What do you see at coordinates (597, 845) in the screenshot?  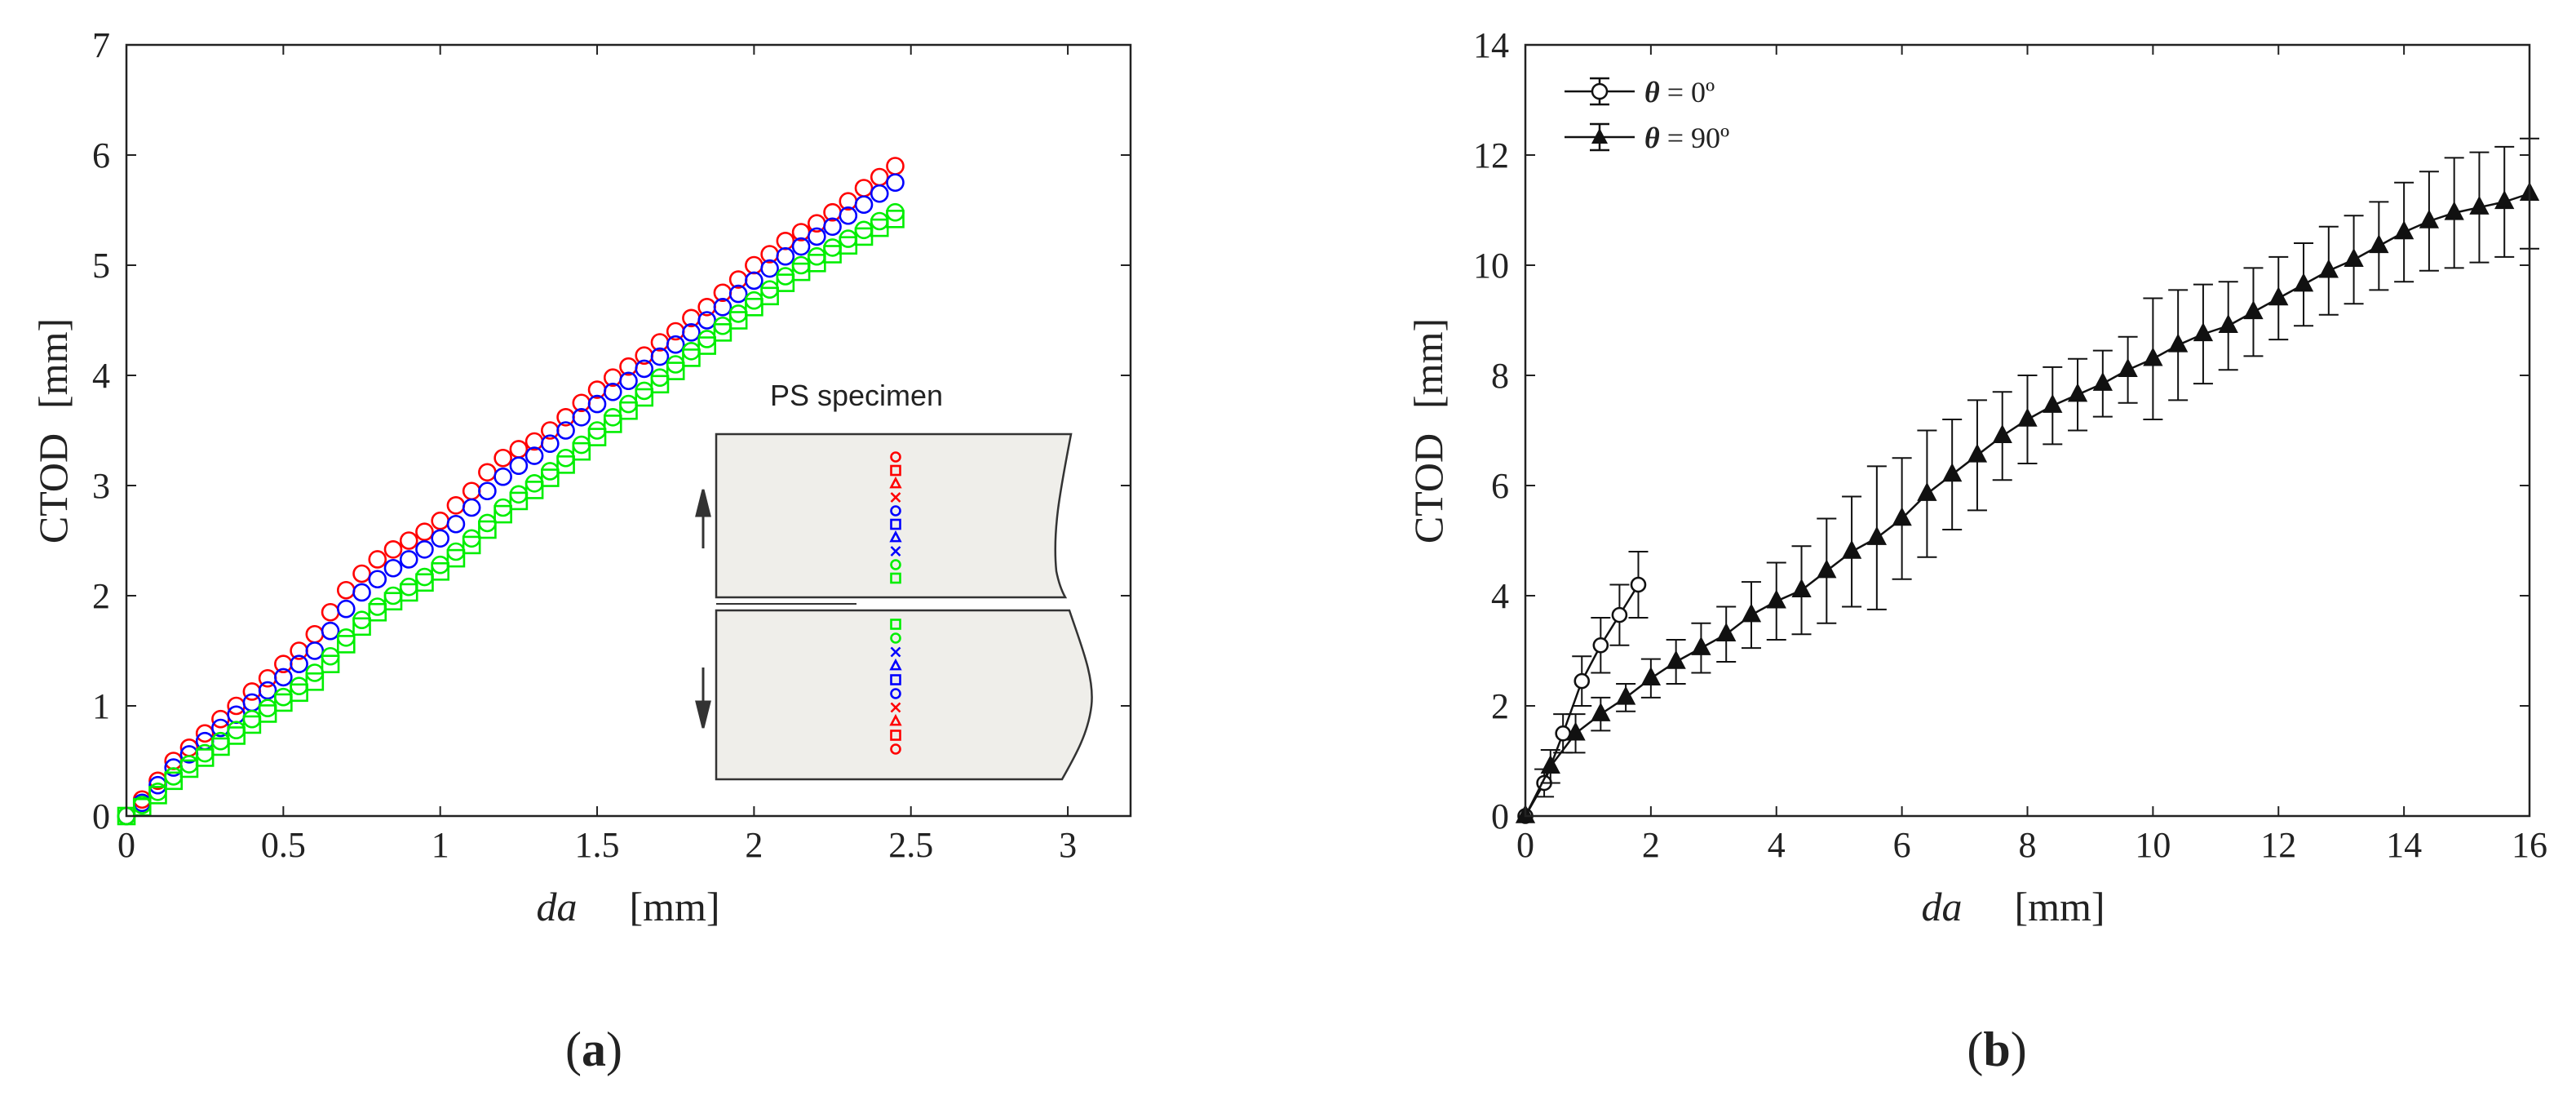 I see `a-x-tick-label: 1.5` at bounding box center [597, 845].